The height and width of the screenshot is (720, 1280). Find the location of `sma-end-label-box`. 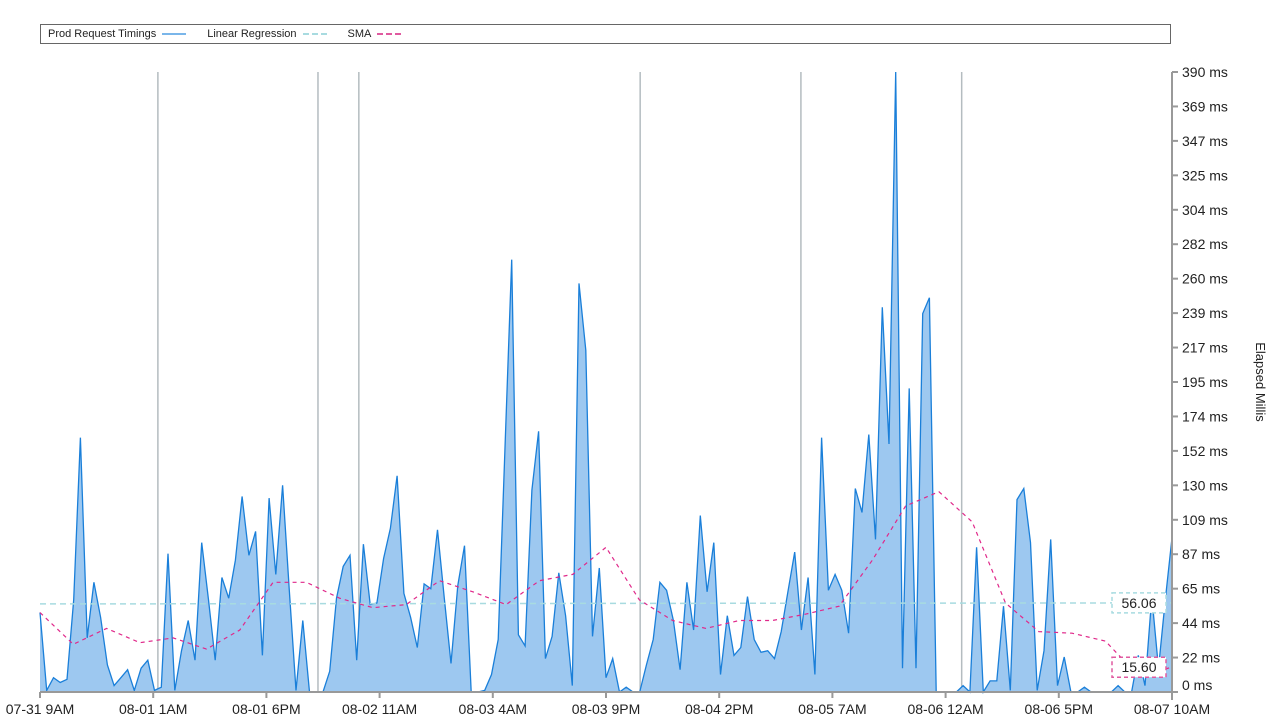

sma-end-label-box is located at coordinates (1139, 667).